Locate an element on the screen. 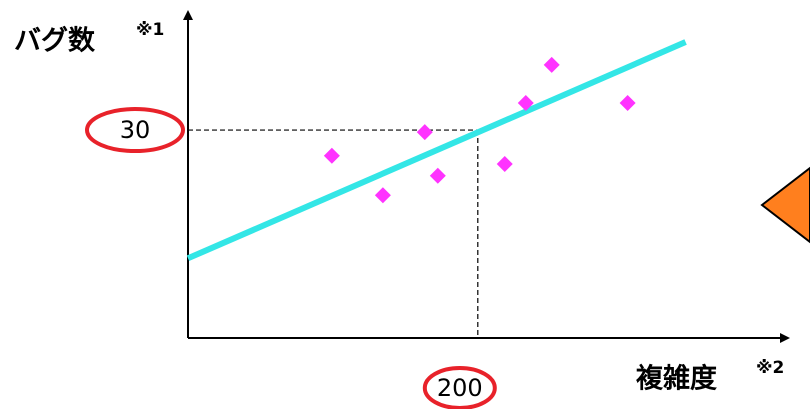 This screenshot has height=409, width=810. y-tick-label: 30 is located at coordinates (135, 130).